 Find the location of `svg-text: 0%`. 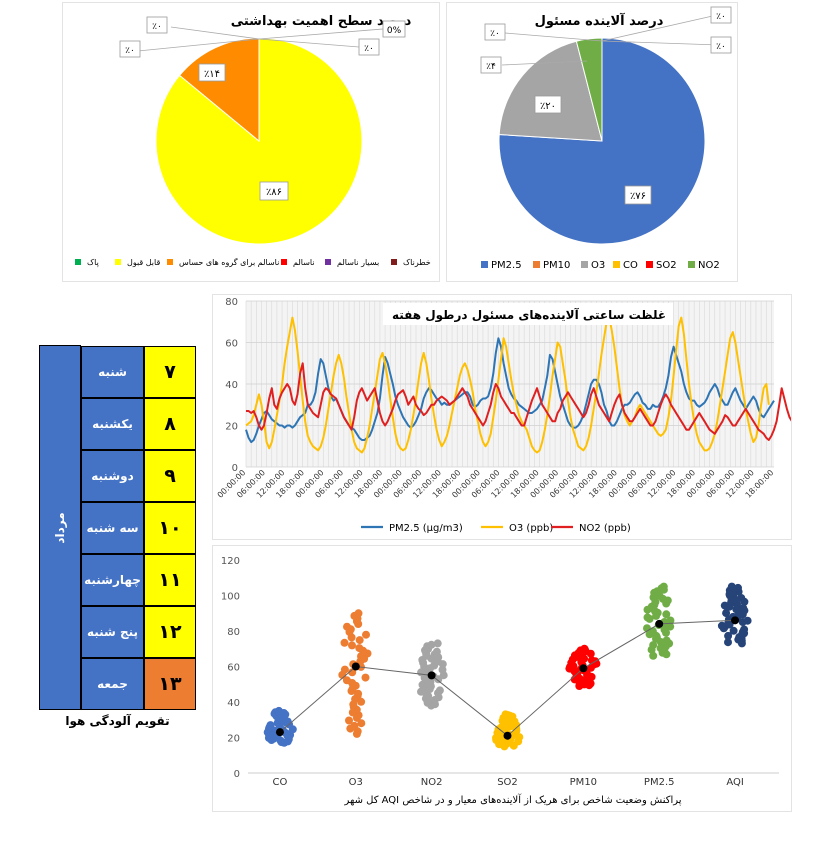

svg-text: 0% is located at coordinates (394, 31).